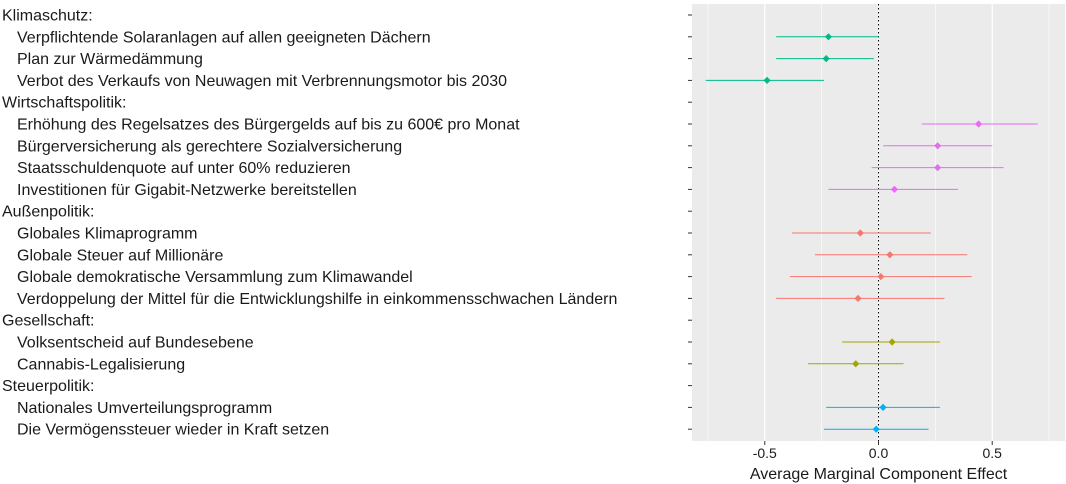 The height and width of the screenshot is (484, 1066). I want to click on item-label: Nationales Umverteilungsprogramm, so click(144, 408).